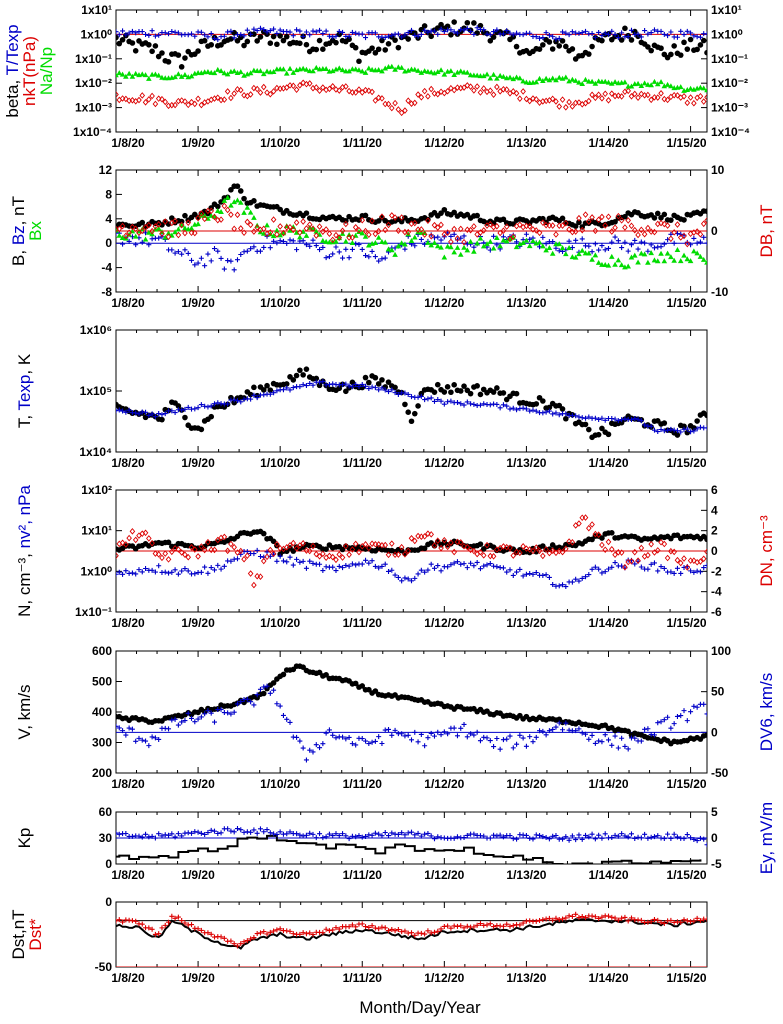 This screenshot has height=1024, width=783. Describe the element at coordinates (24, 551) in the screenshot. I see `y-axis-title: N, cm⁻³, nv², nPa` at that location.